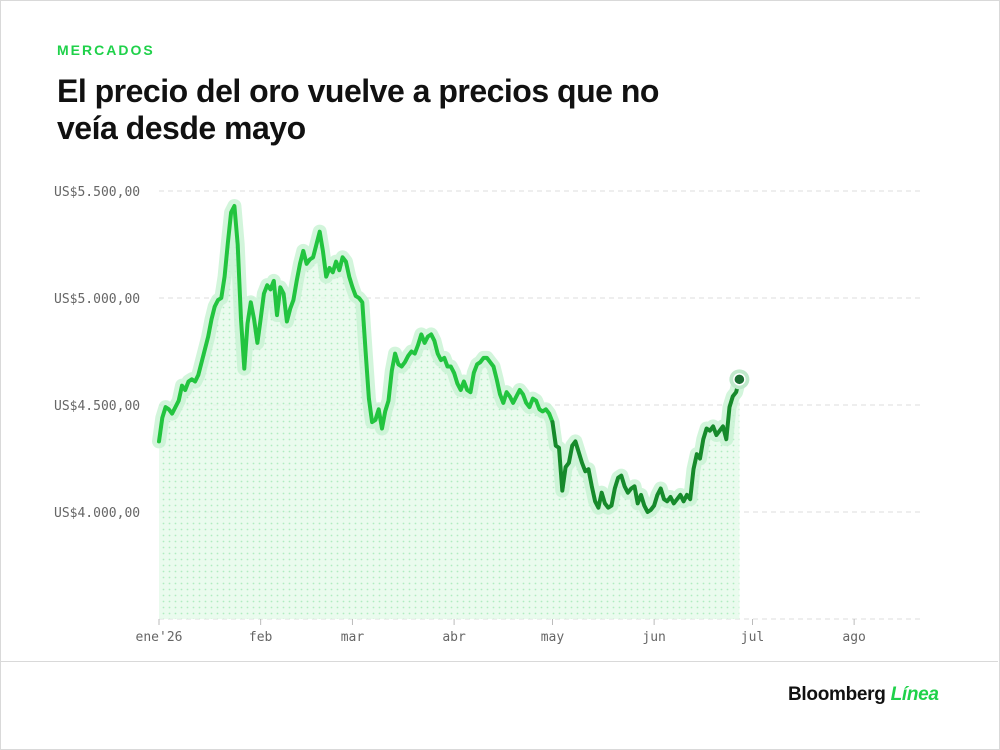  What do you see at coordinates (646, 445) in the screenshot?
I see `series-line-late` at bounding box center [646, 445].